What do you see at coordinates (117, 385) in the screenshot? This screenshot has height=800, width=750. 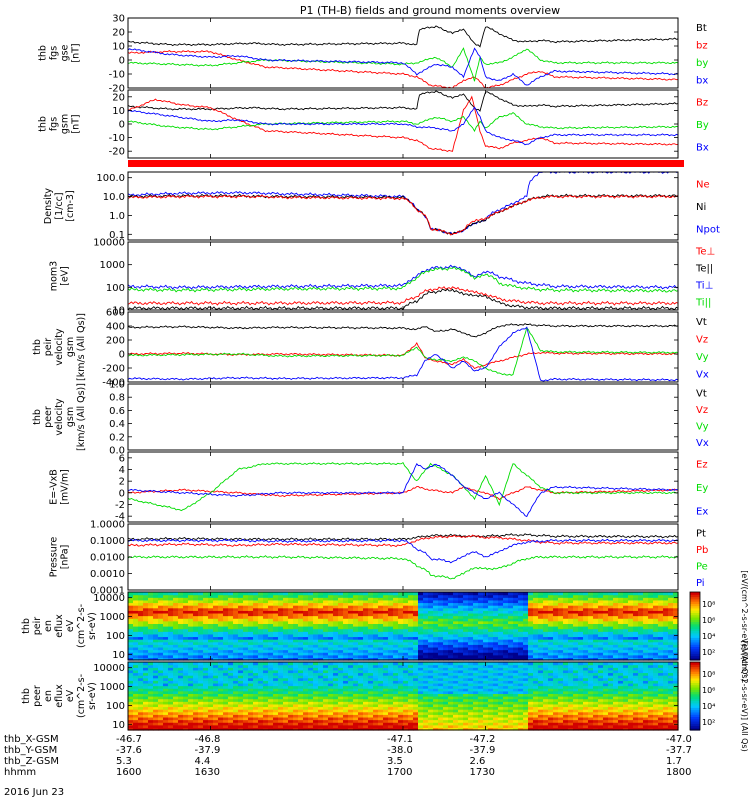 I see `y-tick-label: 1.0` at bounding box center [117, 385].